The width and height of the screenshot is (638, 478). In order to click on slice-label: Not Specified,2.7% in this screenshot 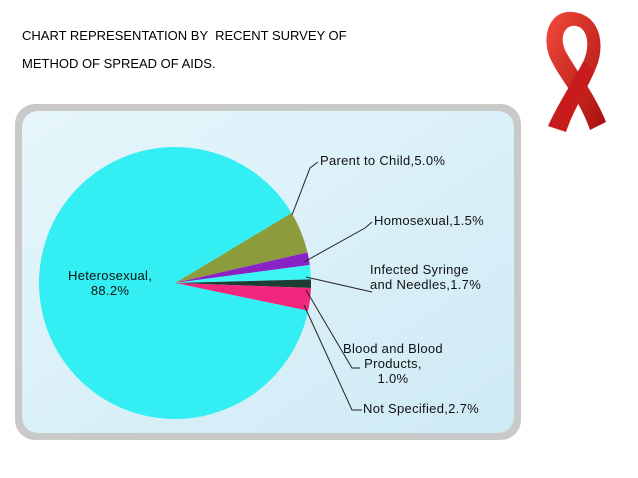, I will do `click(421, 408)`.